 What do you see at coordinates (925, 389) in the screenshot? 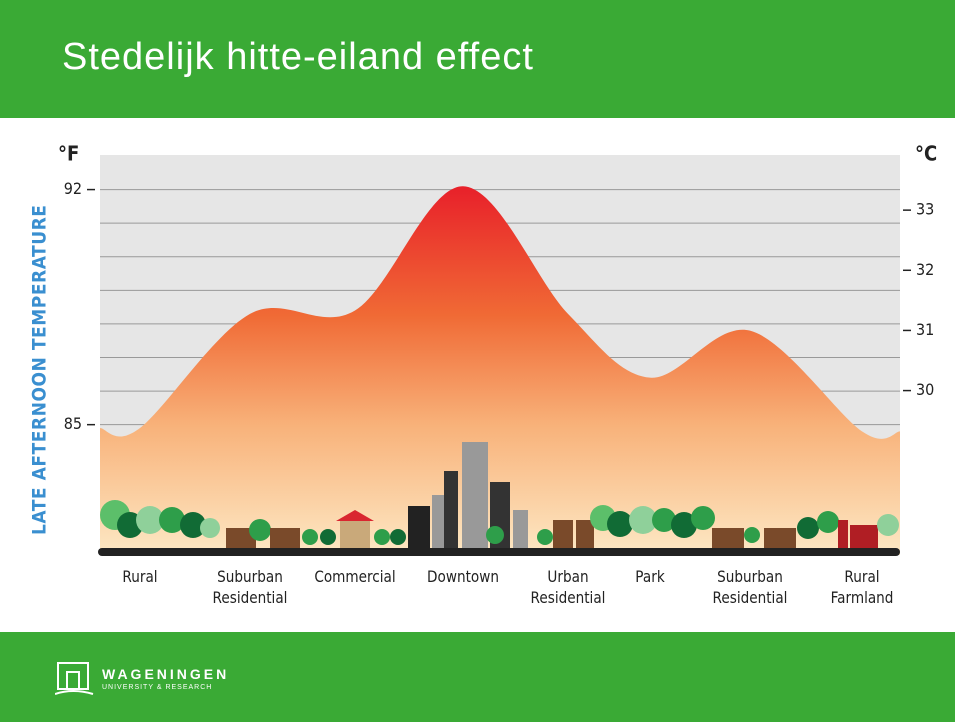
I see `y2-tick-label: 30` at bounding box center [925, 389].